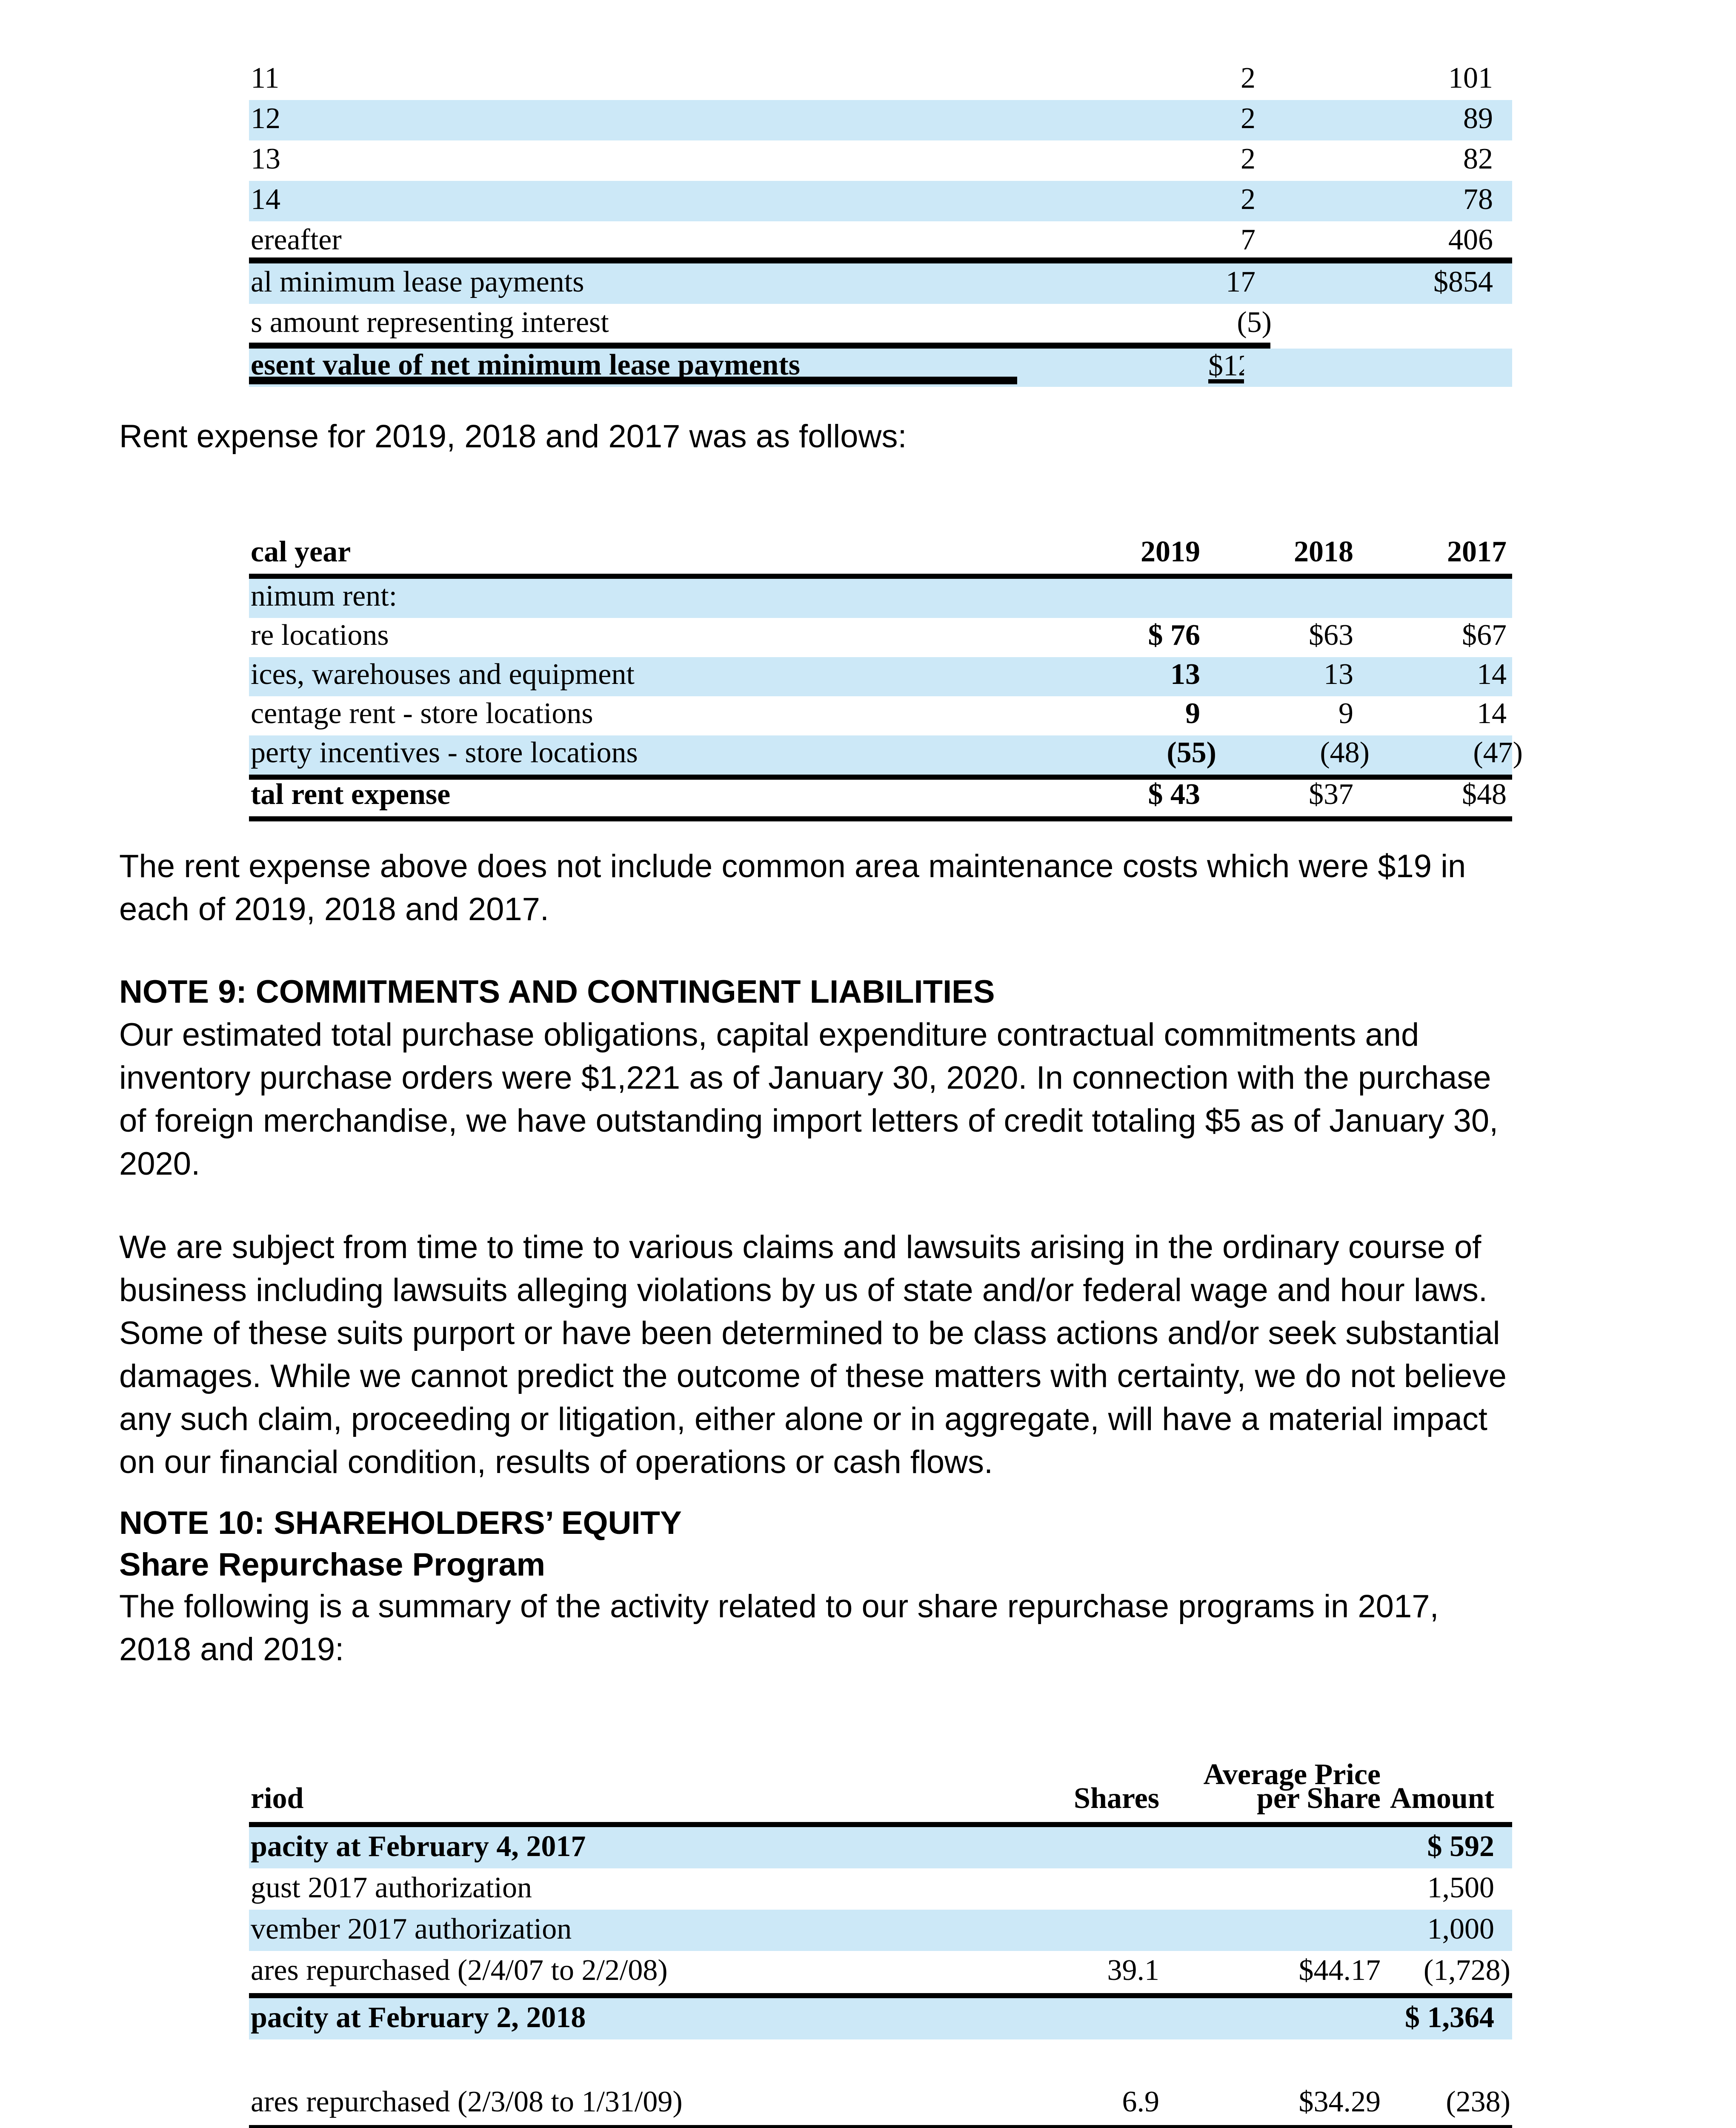 The width and height of the screenshot is (1736, 2128). What do you see at coordinates (880, 201) in the screenshot?
I see `table-row: 14 2 78` at bounding box center [880, 201].